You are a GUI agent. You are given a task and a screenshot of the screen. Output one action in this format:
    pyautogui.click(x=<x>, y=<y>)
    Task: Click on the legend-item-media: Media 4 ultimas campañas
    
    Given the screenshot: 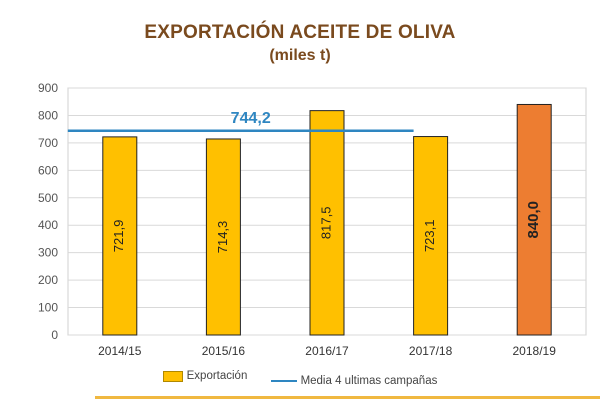 What is the action you would take?
    pyautogui.click(x=354, y=380)
    